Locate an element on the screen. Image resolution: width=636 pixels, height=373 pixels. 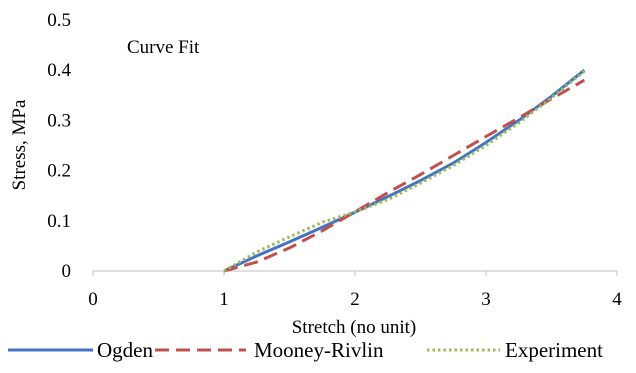
x-ticks is located at coordinates (355, 273).